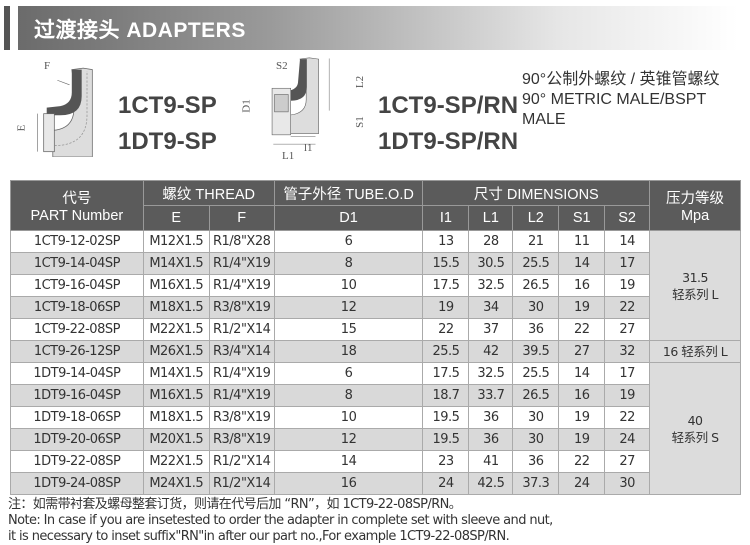 This screenshot has height=545, width=750. Describe the element at coordinates (695, 205) in the screenshot. I see `header-pressure: 压力等级 Mpa` at that location.